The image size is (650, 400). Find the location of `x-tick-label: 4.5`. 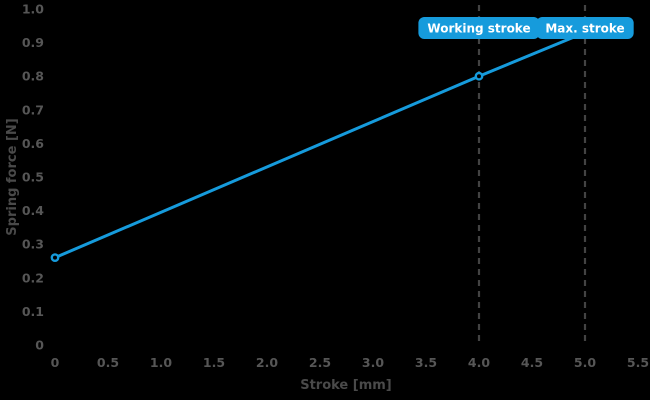

x-tick-label: 4.5 is located at coordinates (532, 362).